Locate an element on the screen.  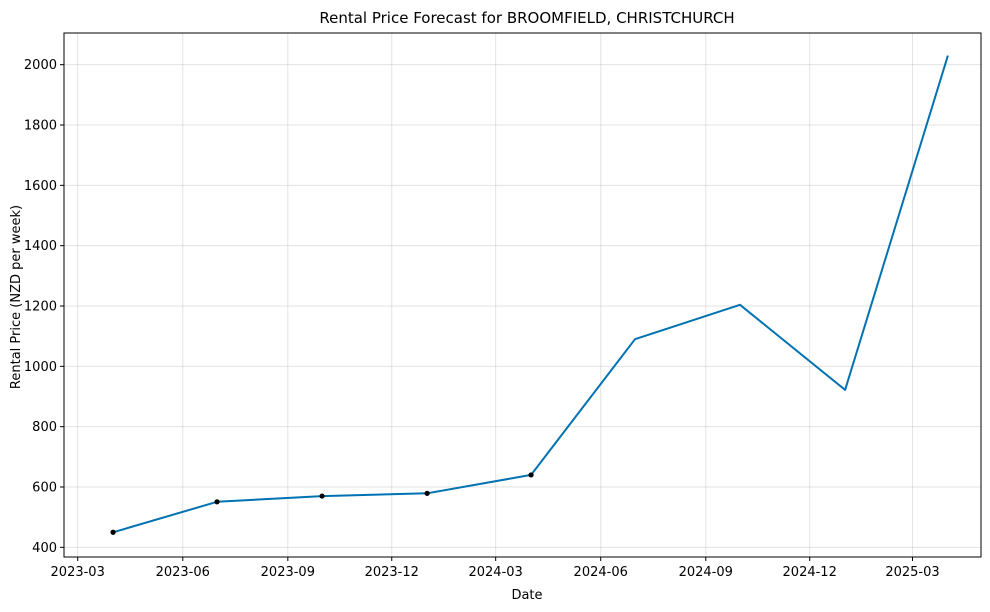
y-tick-label: 800 is located at coordinates (44, 427).